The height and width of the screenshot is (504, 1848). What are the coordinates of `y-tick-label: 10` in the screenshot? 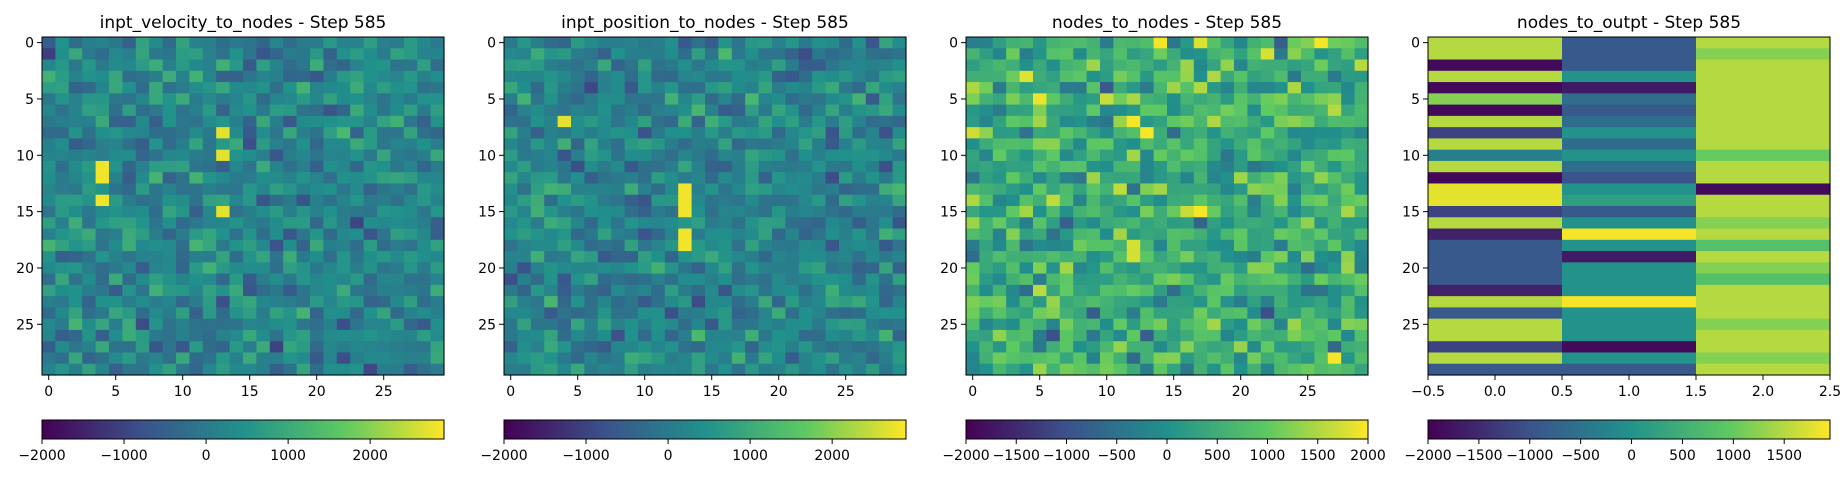 It's located at (949, 156).